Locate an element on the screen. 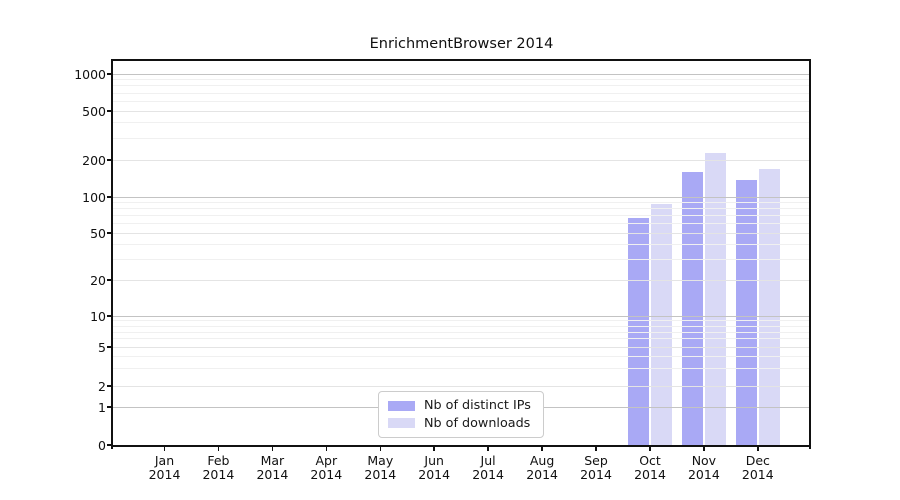 The image size is (900, 500). legend-item-distinct-ips: Nb of distinct IPs is located at coordinates (461, 405).